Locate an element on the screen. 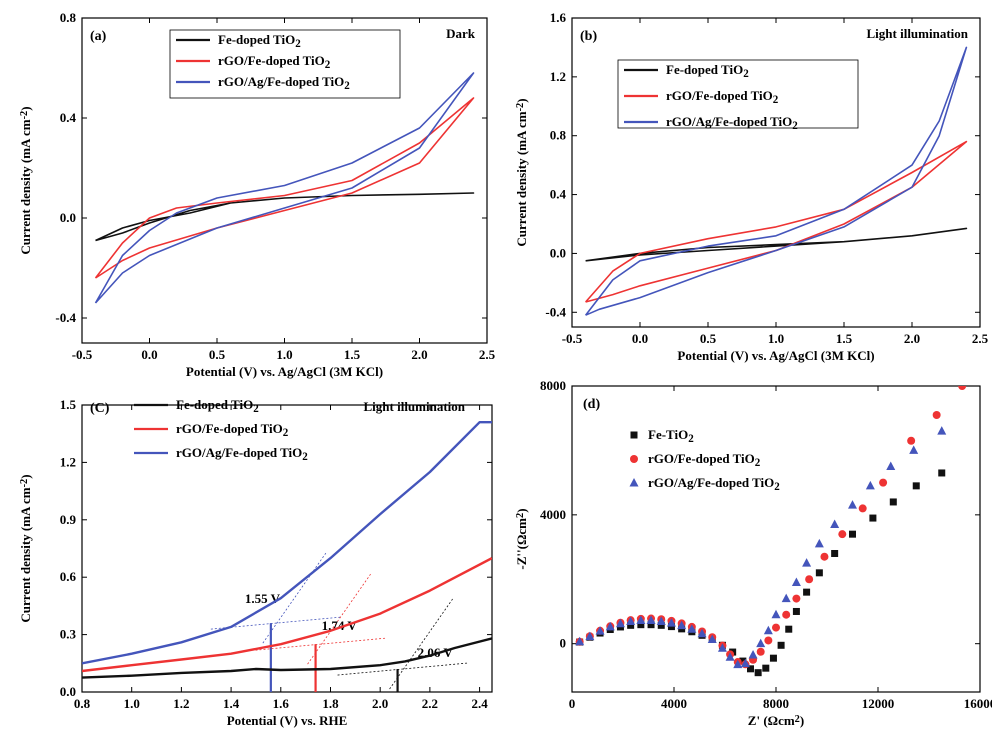 The image size is (992, 734). tangent-guide is located at coordinates (320, 644).